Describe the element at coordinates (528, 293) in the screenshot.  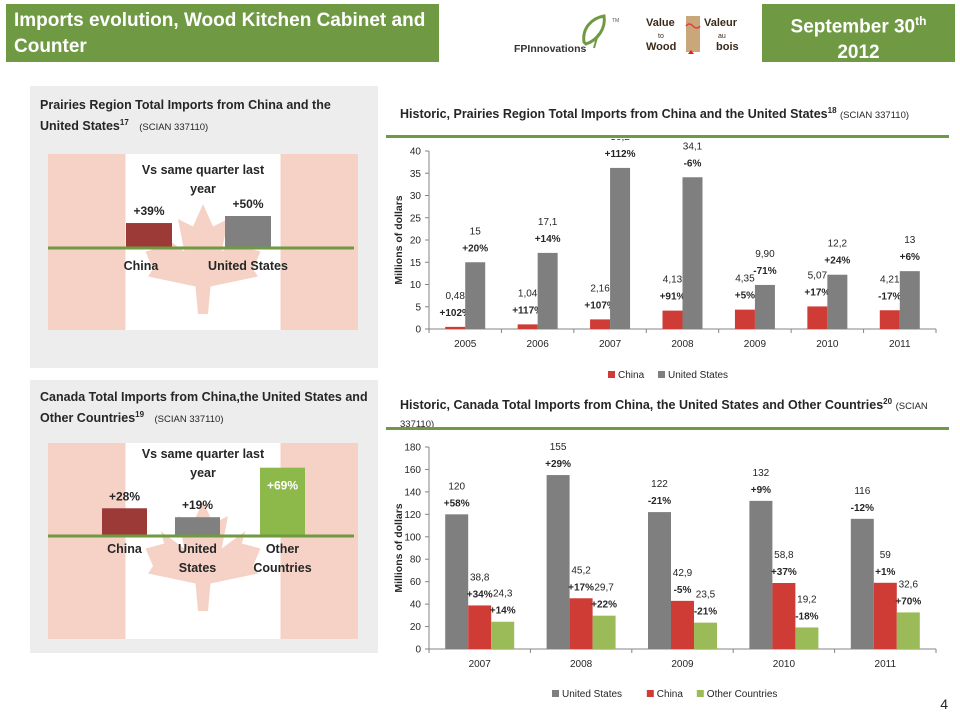
I see `data-label-value: 1,04` at that location.